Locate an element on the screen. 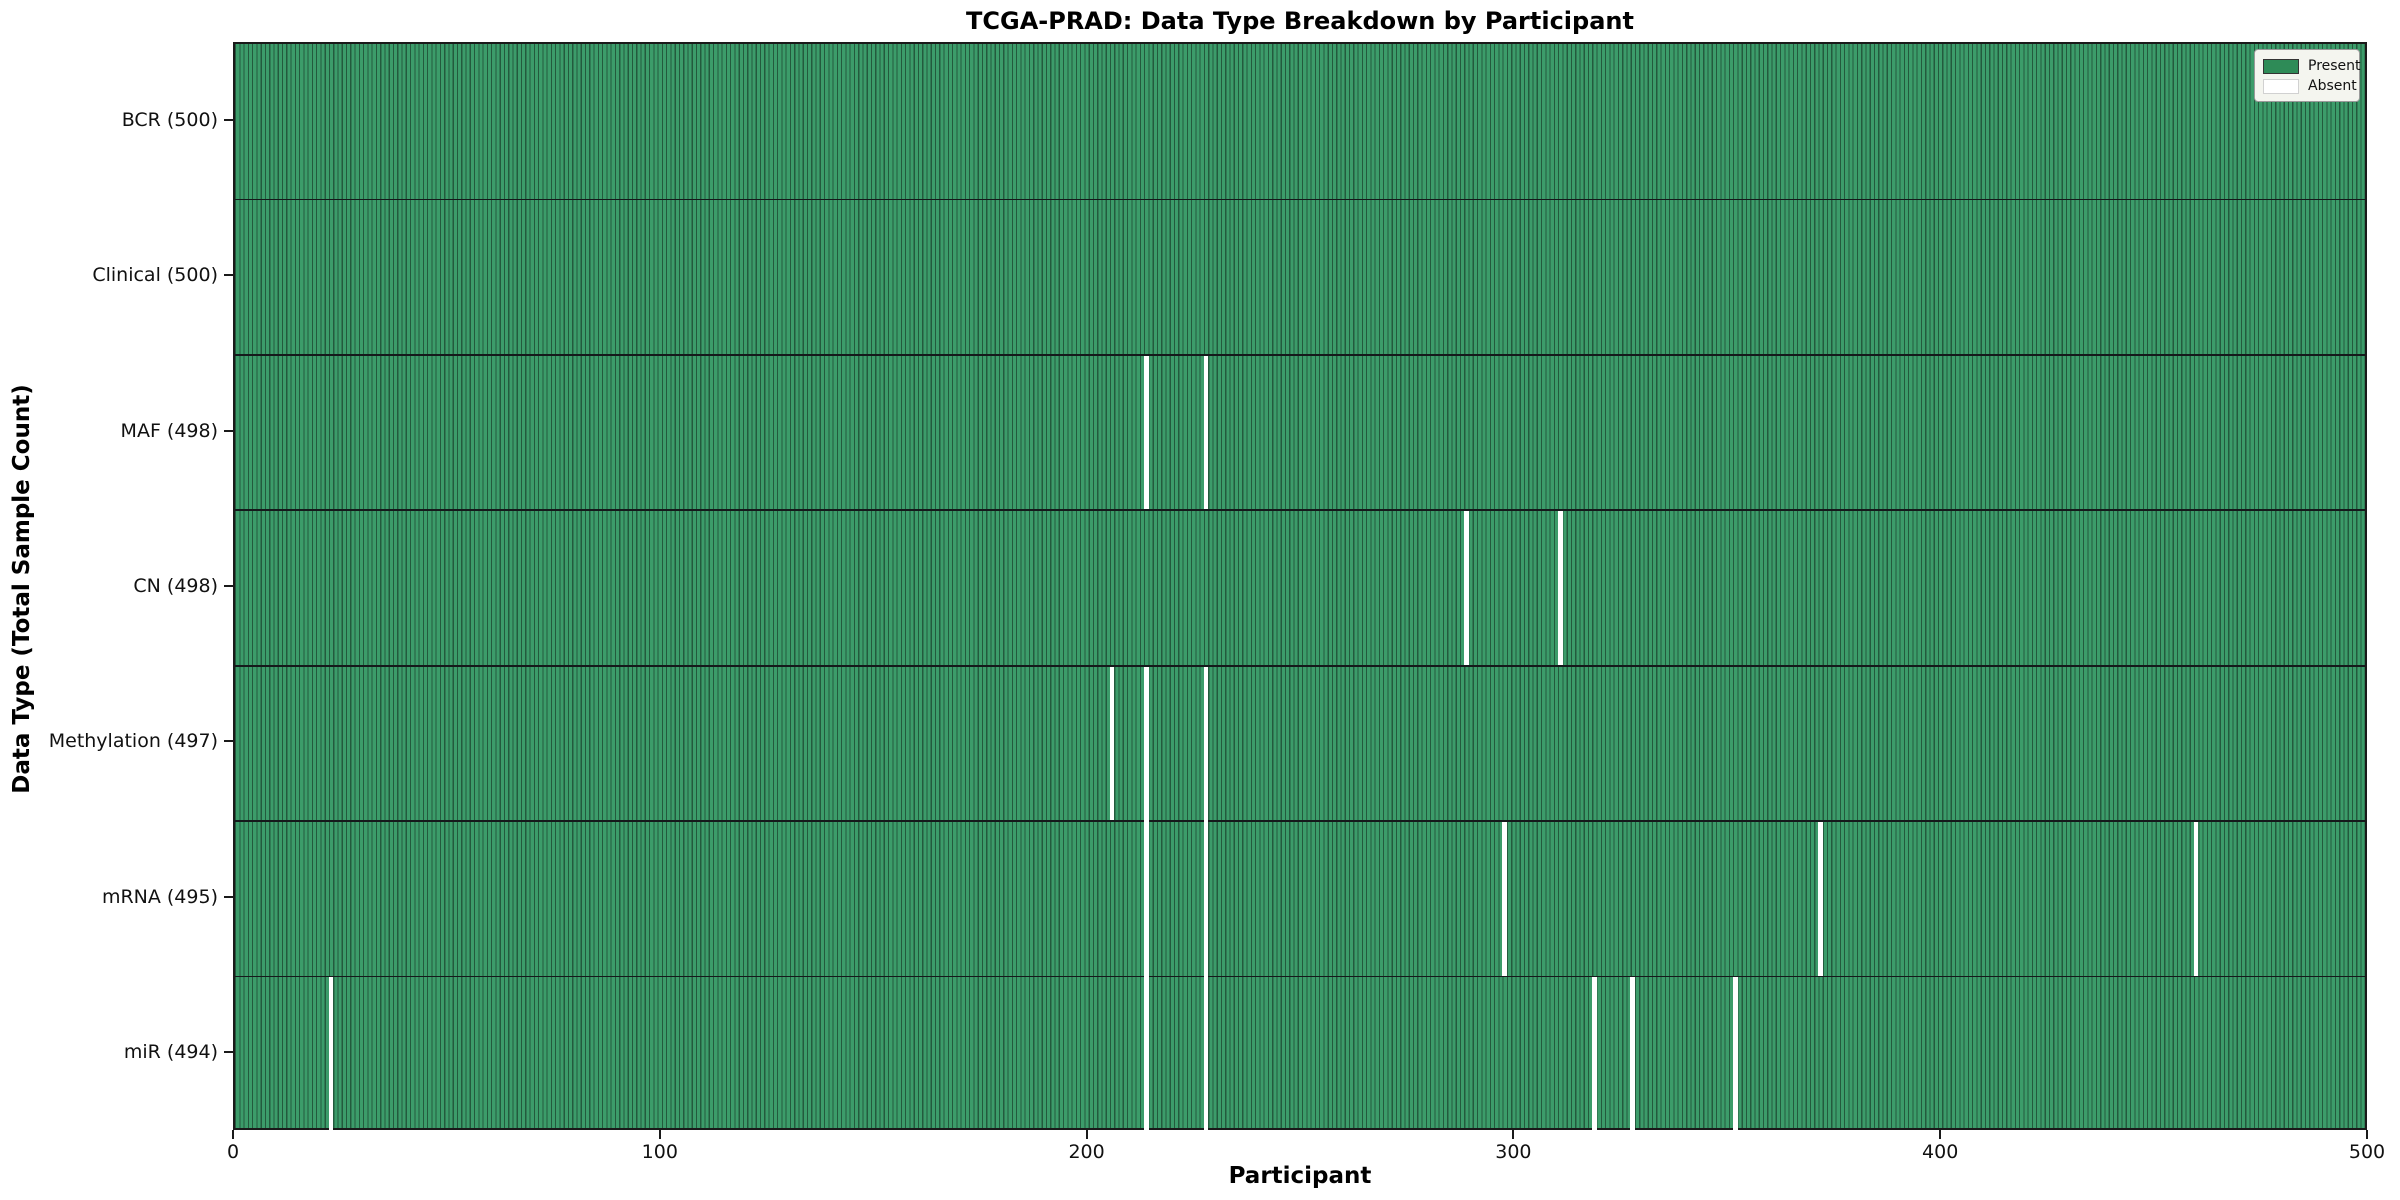 This screenshot has width=2400, height=1200. x-axis-label: Participant is located at coordinates (1300, 1176).